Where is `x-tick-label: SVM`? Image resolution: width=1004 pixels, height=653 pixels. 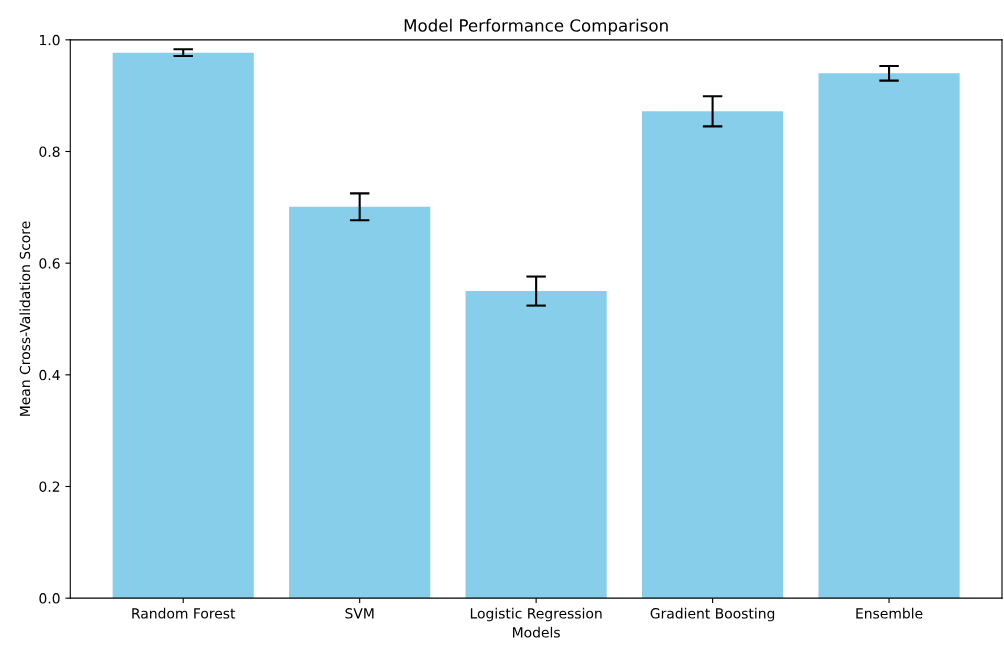
x-tick-label: SVM is located at coordinates (359, 613).